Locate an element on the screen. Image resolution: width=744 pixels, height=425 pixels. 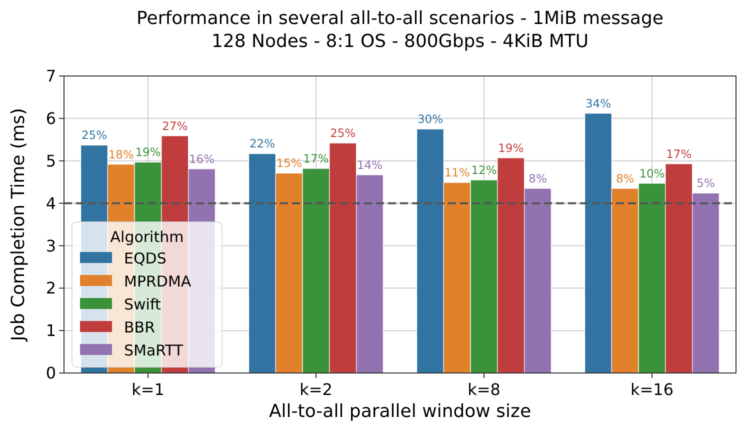
x-tick-label: k=8 is located at coordinates (484, 389).